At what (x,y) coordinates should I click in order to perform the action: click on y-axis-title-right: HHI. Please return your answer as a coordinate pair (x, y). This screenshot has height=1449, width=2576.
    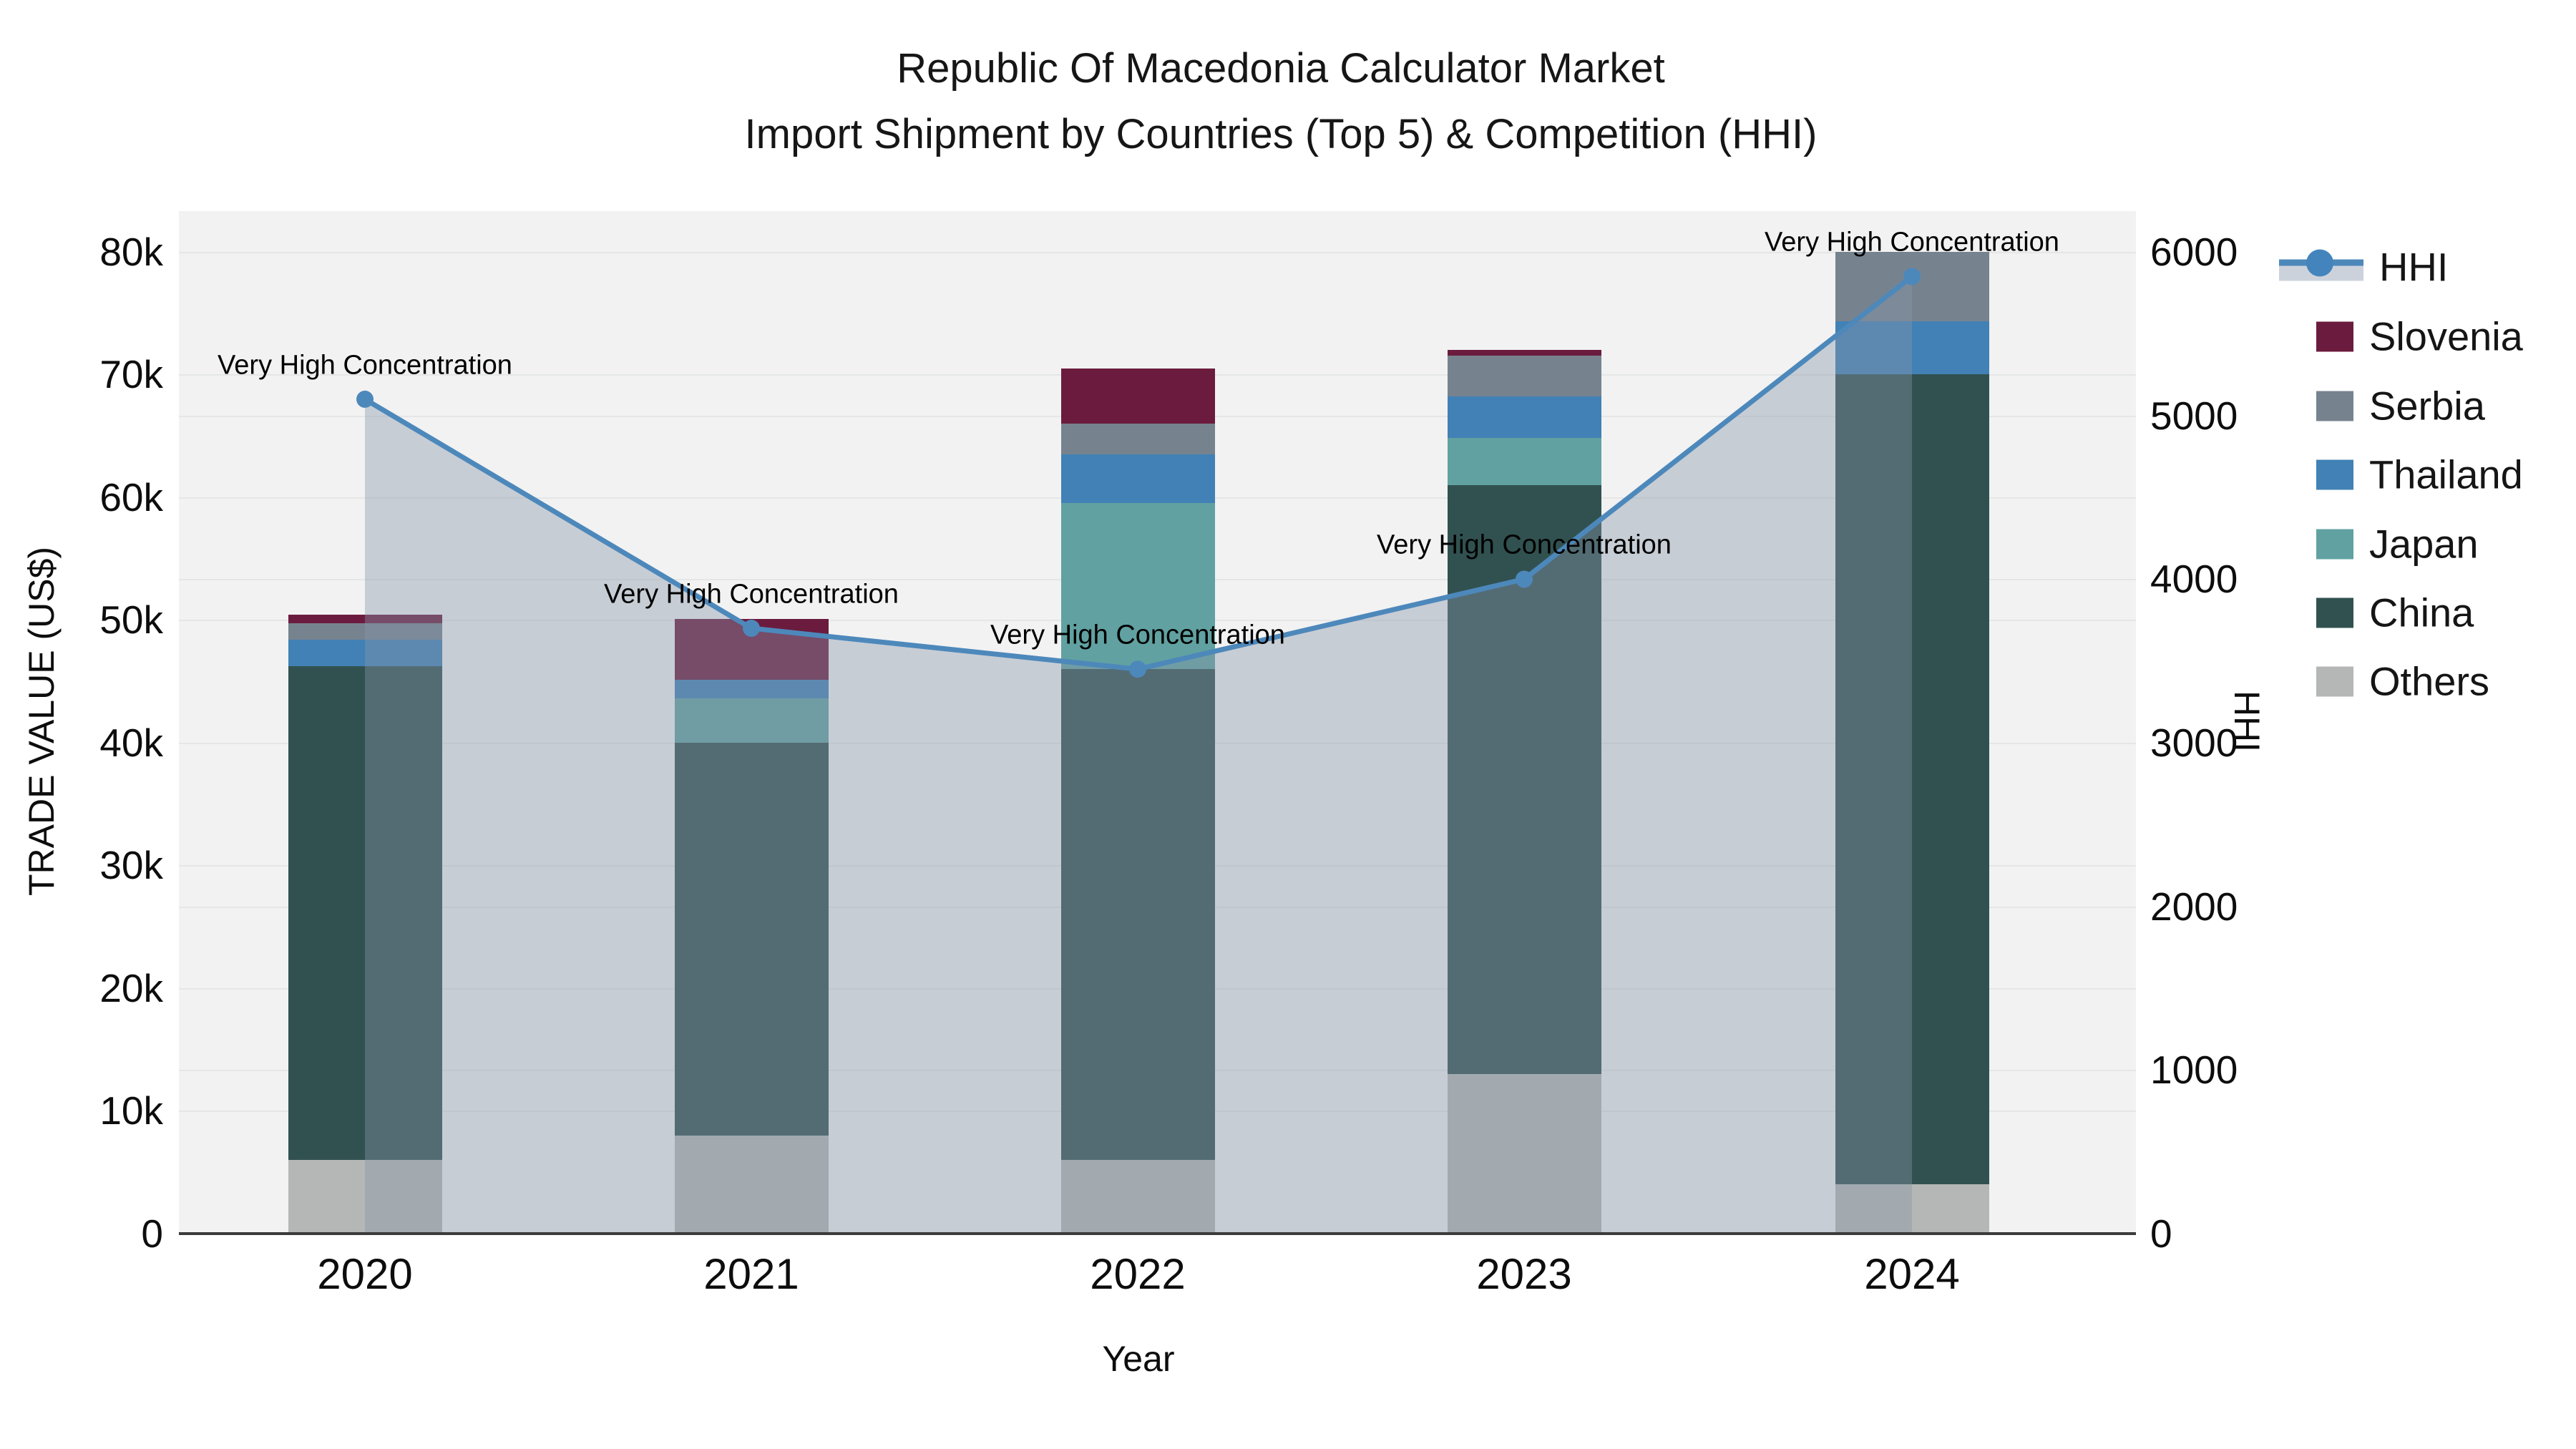
    Looking at the image, I should click on (2247, 721).